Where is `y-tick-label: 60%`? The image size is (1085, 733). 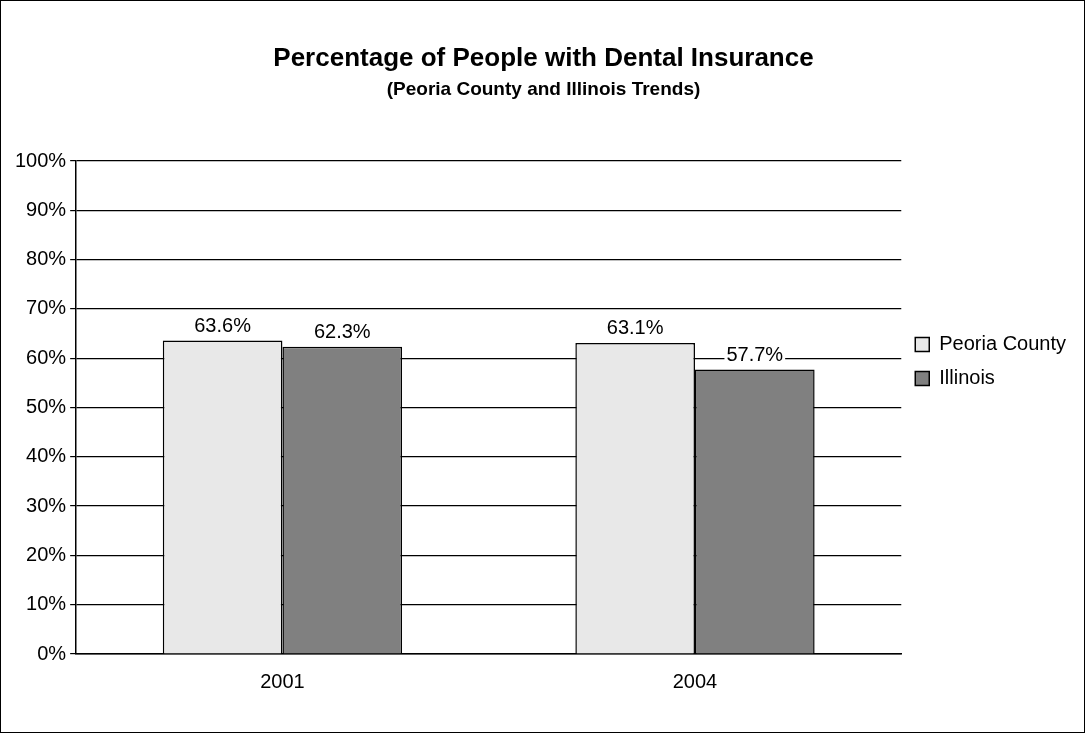 y-tick-label: 60% is located at coordinates (46, 356).